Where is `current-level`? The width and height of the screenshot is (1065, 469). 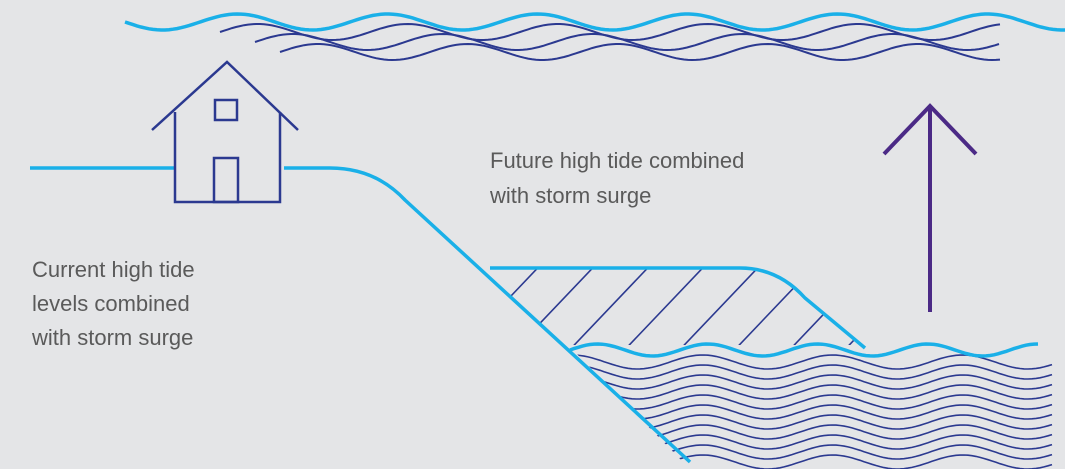 current-level is located at coordinates (678, 308).